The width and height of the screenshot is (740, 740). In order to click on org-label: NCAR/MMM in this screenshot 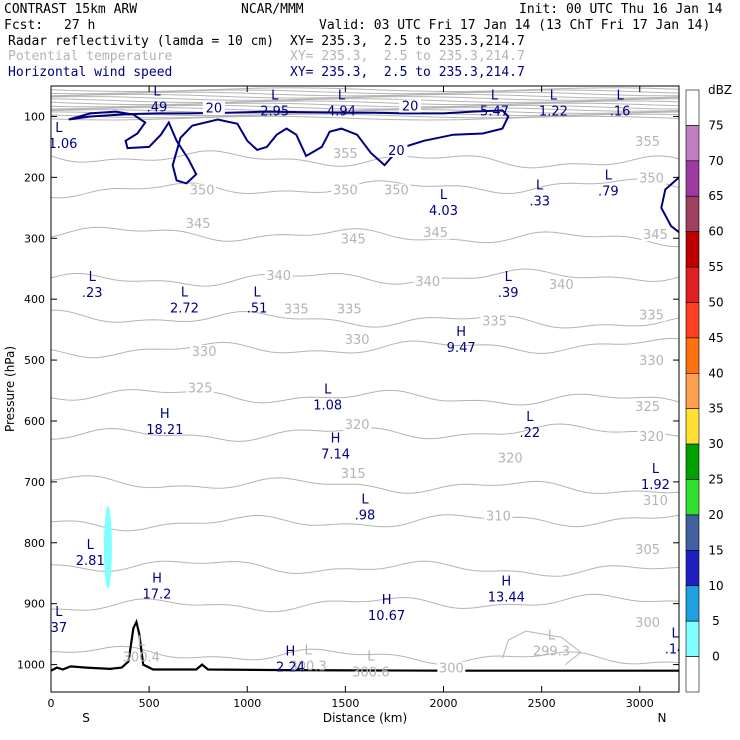, I will do `click(272, 9)`.